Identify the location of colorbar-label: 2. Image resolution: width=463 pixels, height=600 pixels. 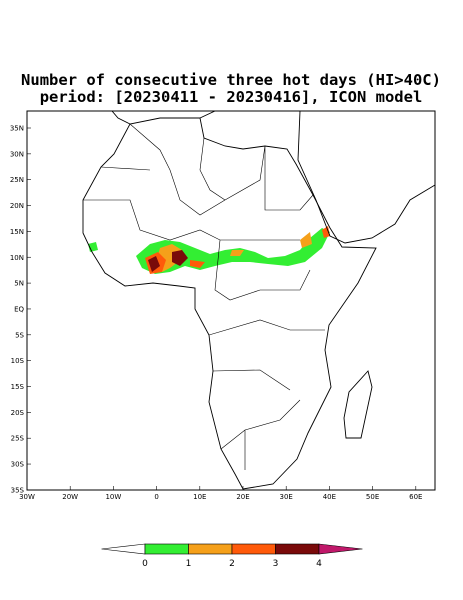
(232, 564).